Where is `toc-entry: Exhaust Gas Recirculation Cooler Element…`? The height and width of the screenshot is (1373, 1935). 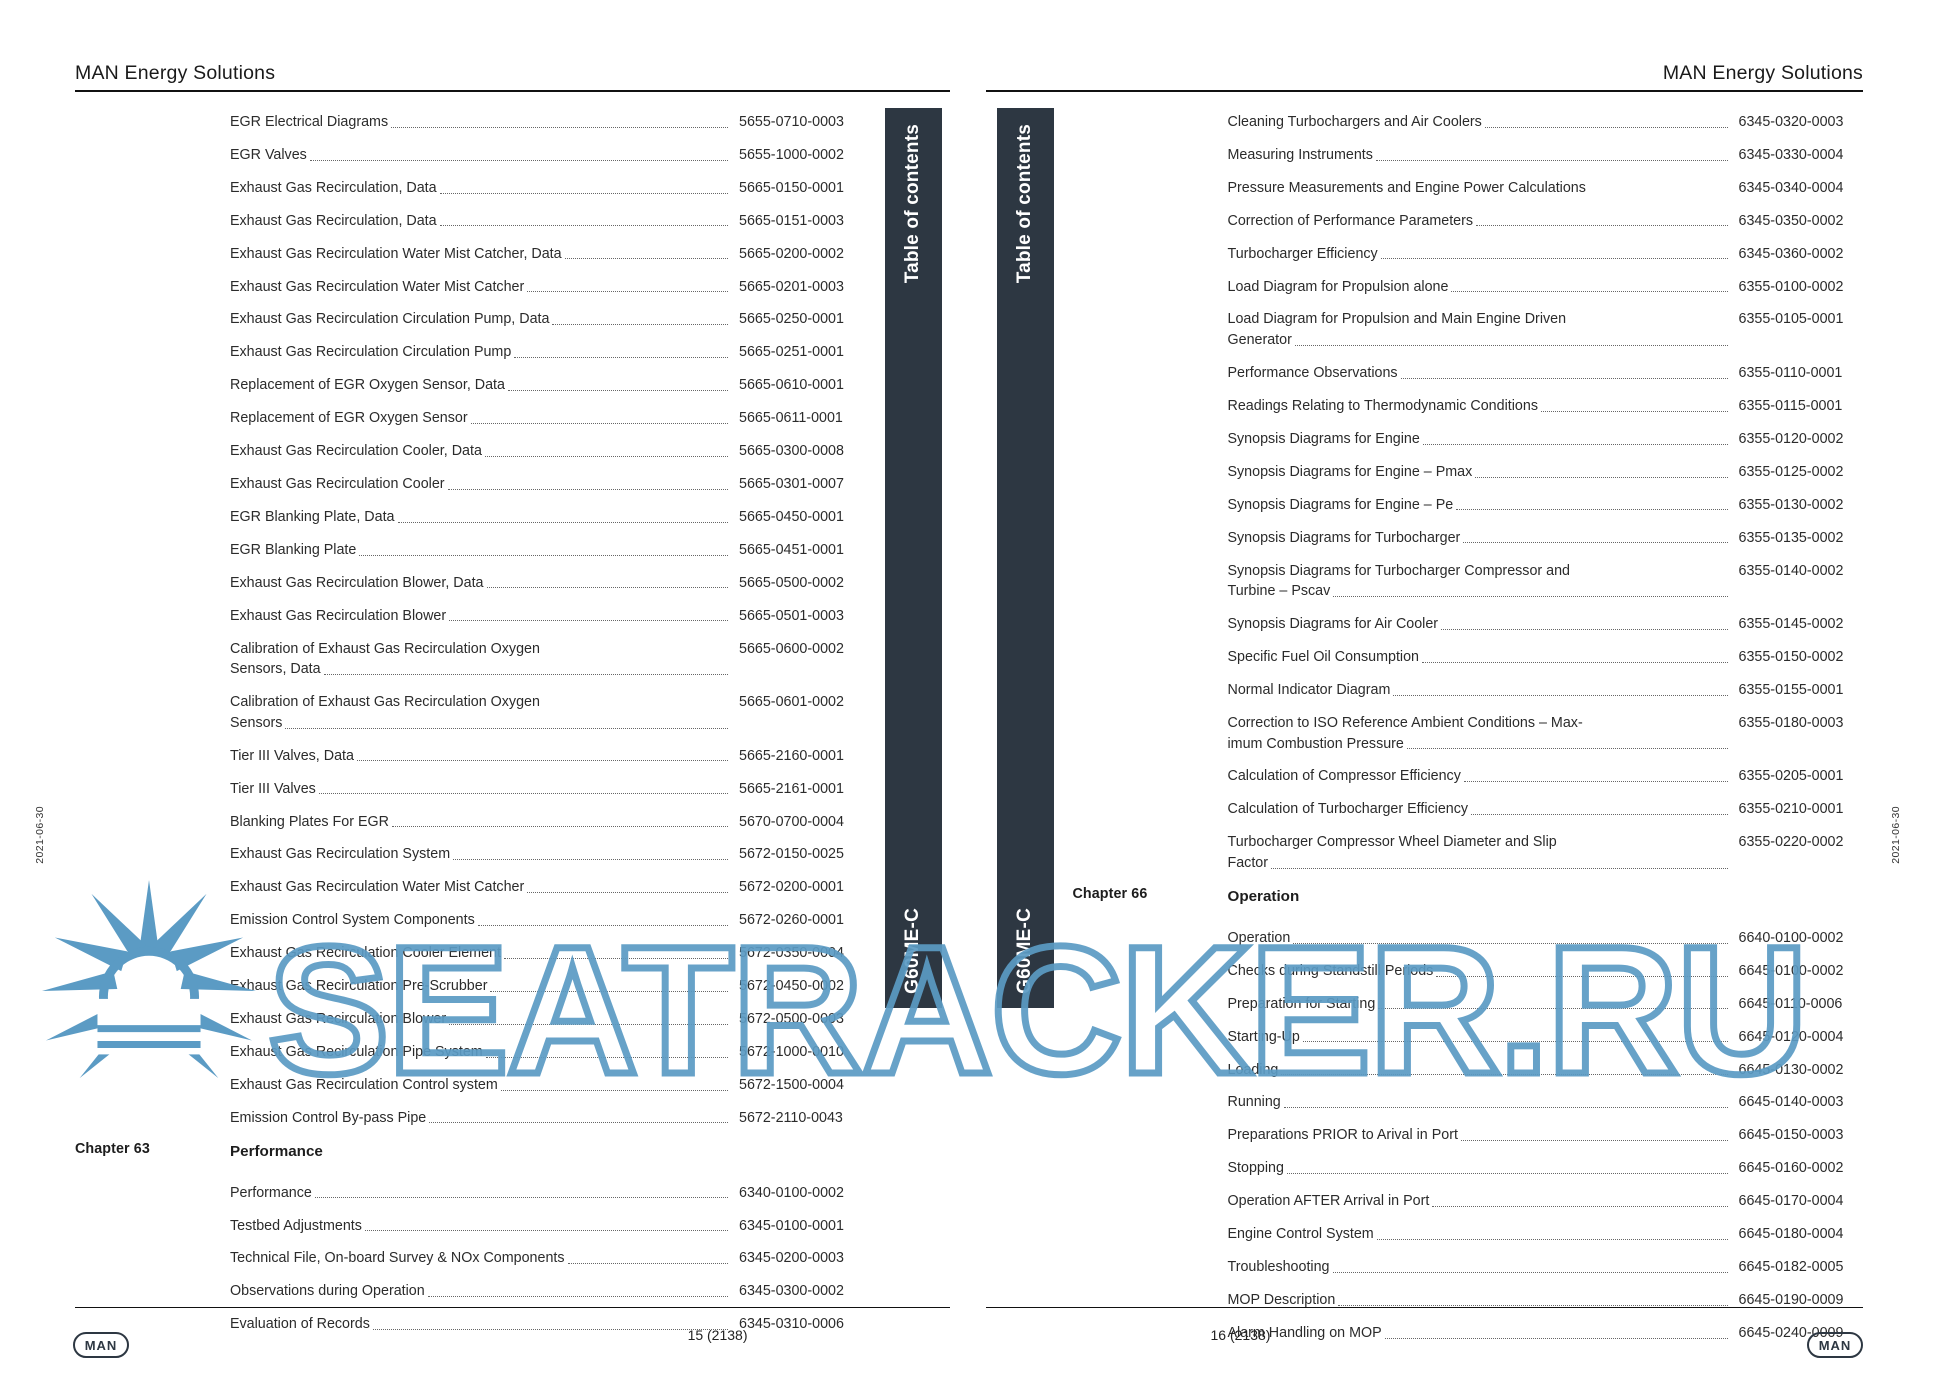
toc-entry: Exhaust Gas Recirculation Cooler Element… is located at coordinates (547, 953).